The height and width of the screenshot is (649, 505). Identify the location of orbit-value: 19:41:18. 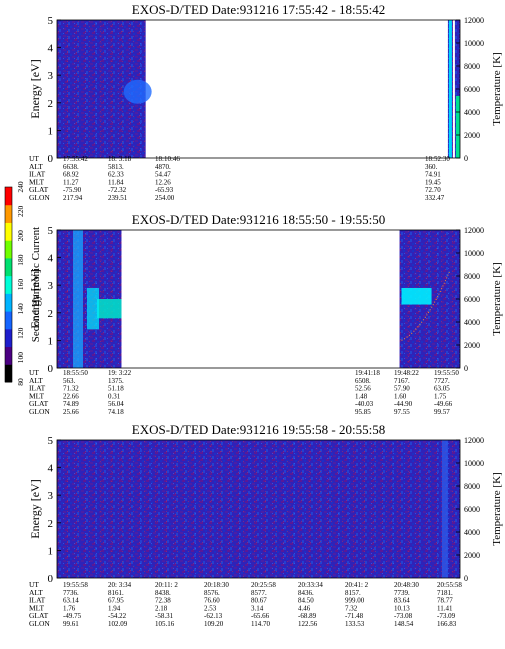
(367, 373).